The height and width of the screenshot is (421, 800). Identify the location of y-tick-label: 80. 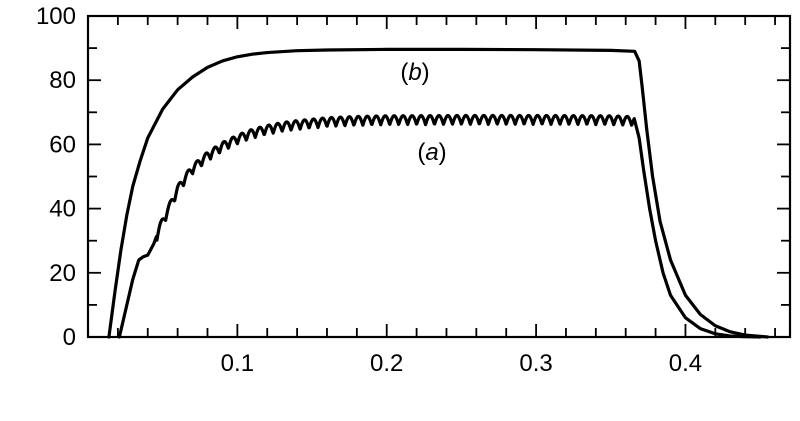
(62, 80).